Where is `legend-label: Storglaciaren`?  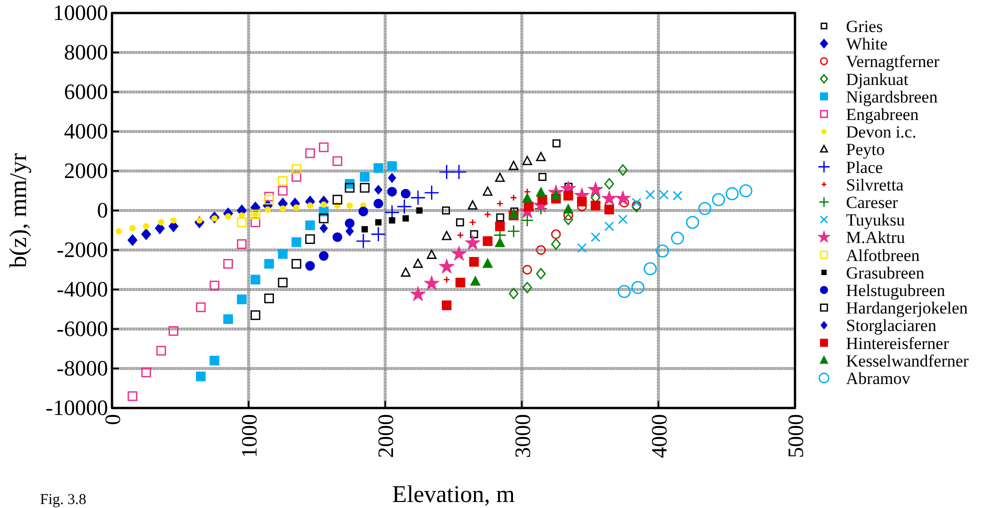
legend-label: Storglaciaren is located at coordinates (891, 326).